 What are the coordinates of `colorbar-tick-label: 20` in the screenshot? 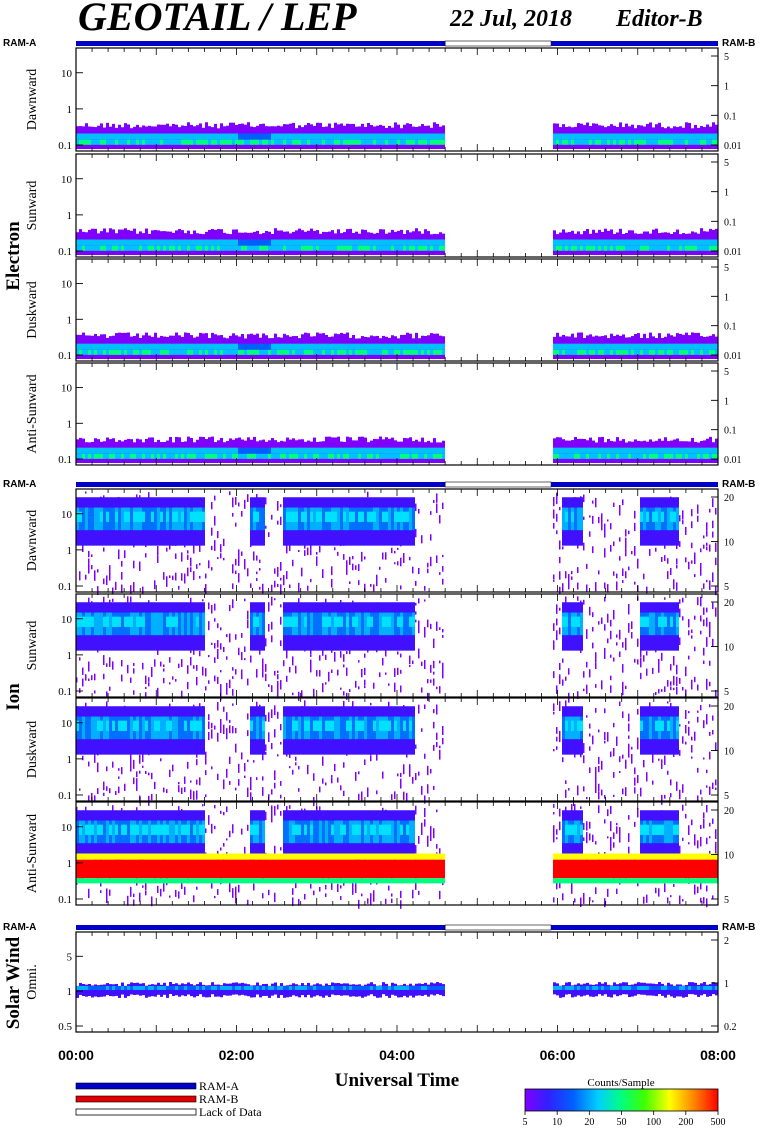 It's located at (589, 1122).